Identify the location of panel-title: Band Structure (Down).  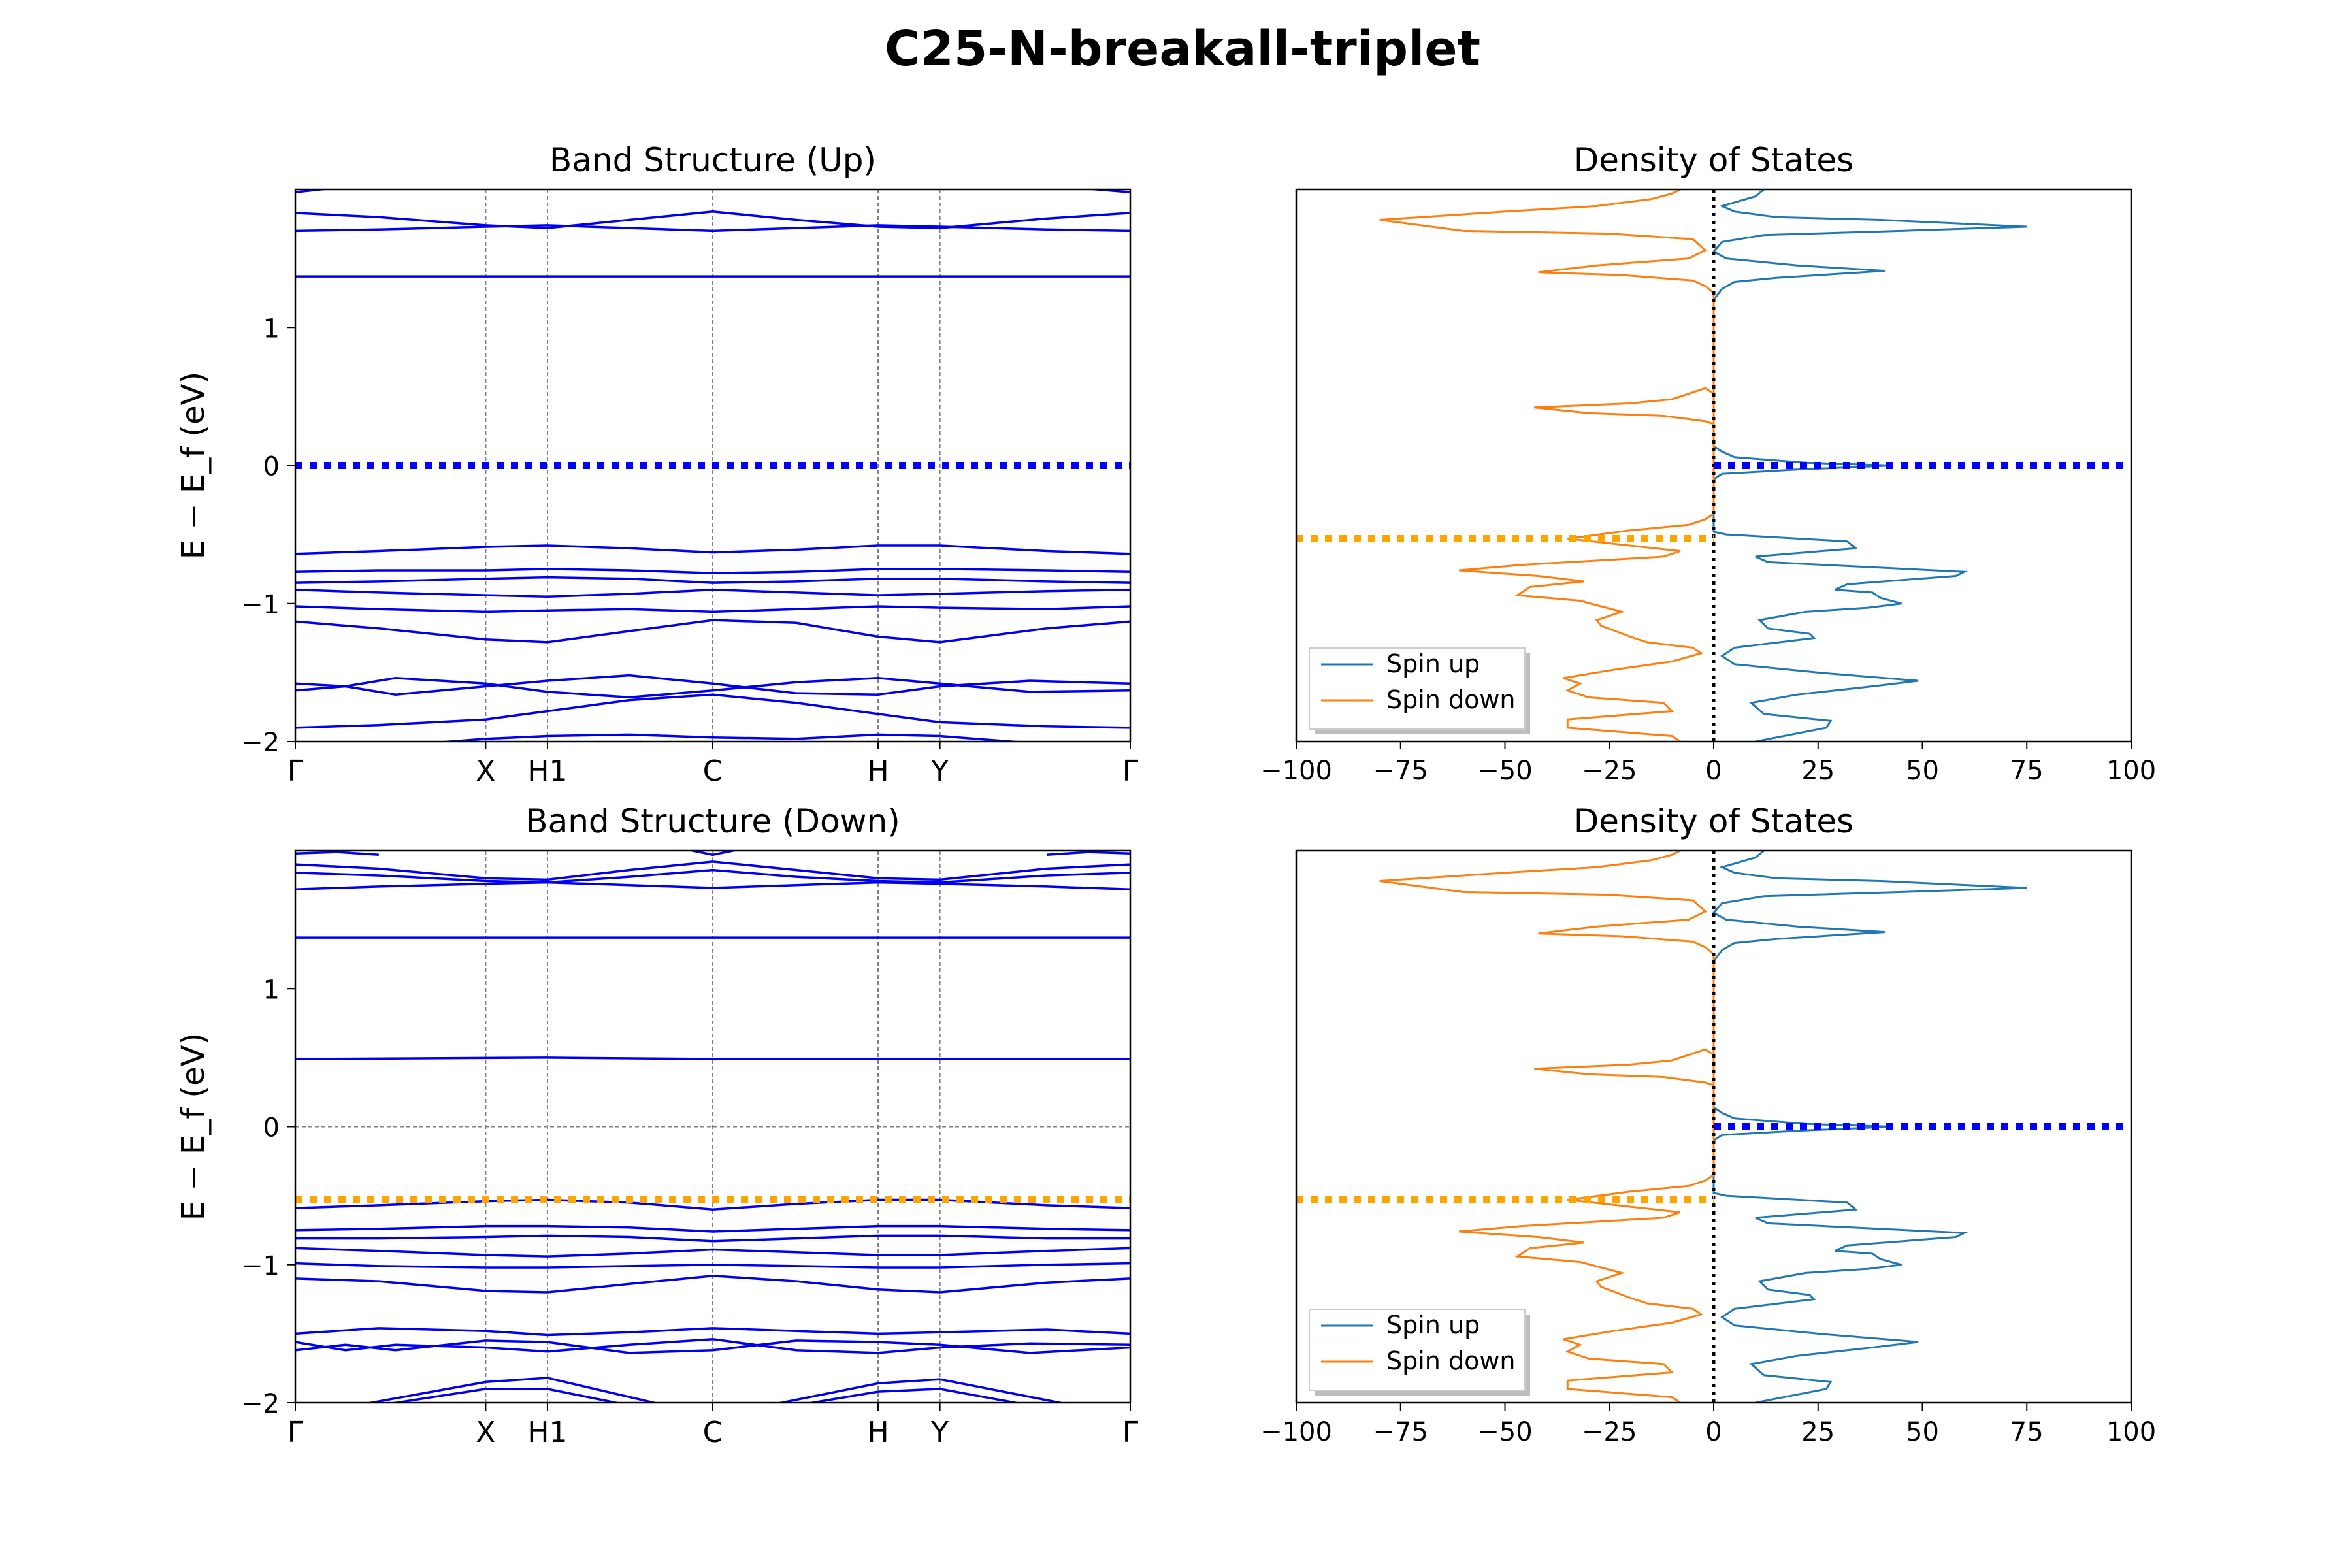
(712, 821).